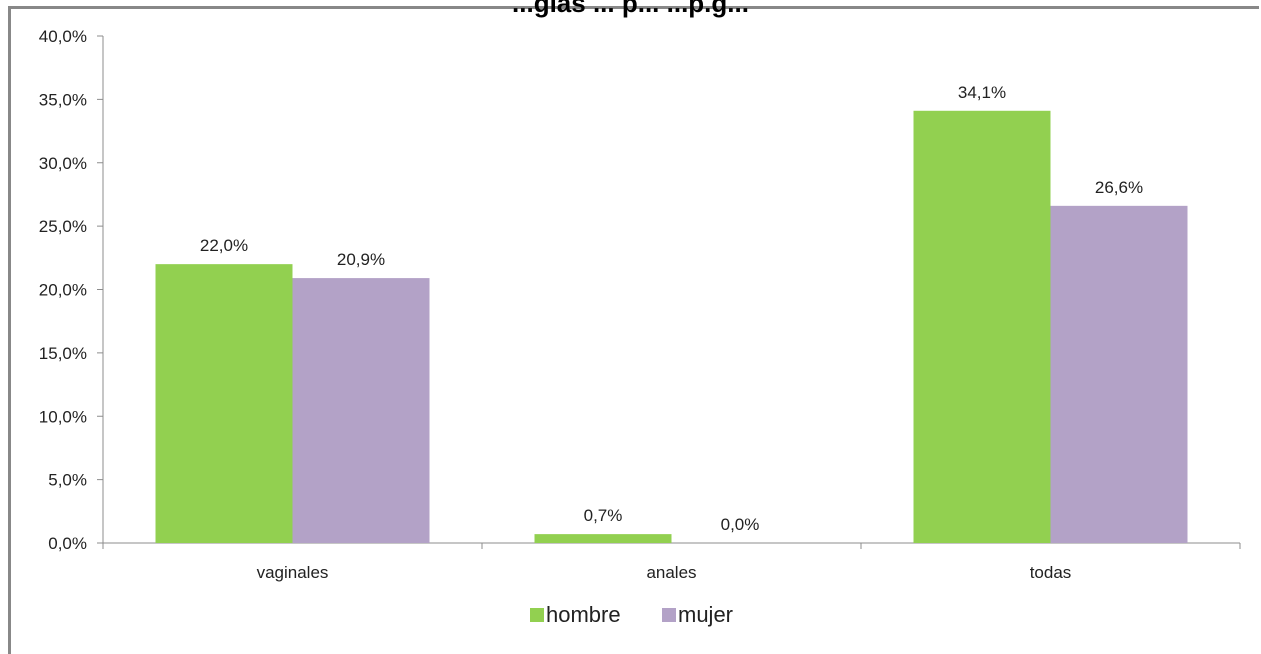 The width and height of the screenshot is (1261, 654). Describe the element at coordinates (293, 572) in the screenshot. I see `x-tick-label: vaginales` at that location.